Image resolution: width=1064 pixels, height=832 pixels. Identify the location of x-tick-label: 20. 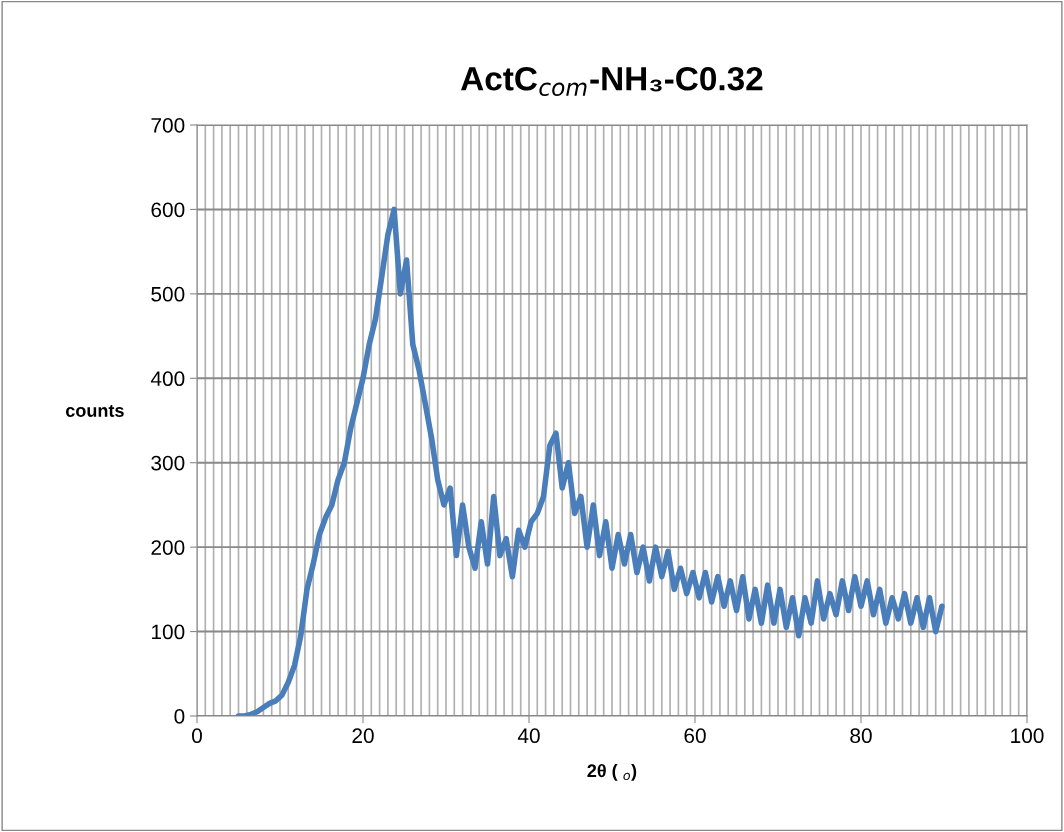
(363, 736).